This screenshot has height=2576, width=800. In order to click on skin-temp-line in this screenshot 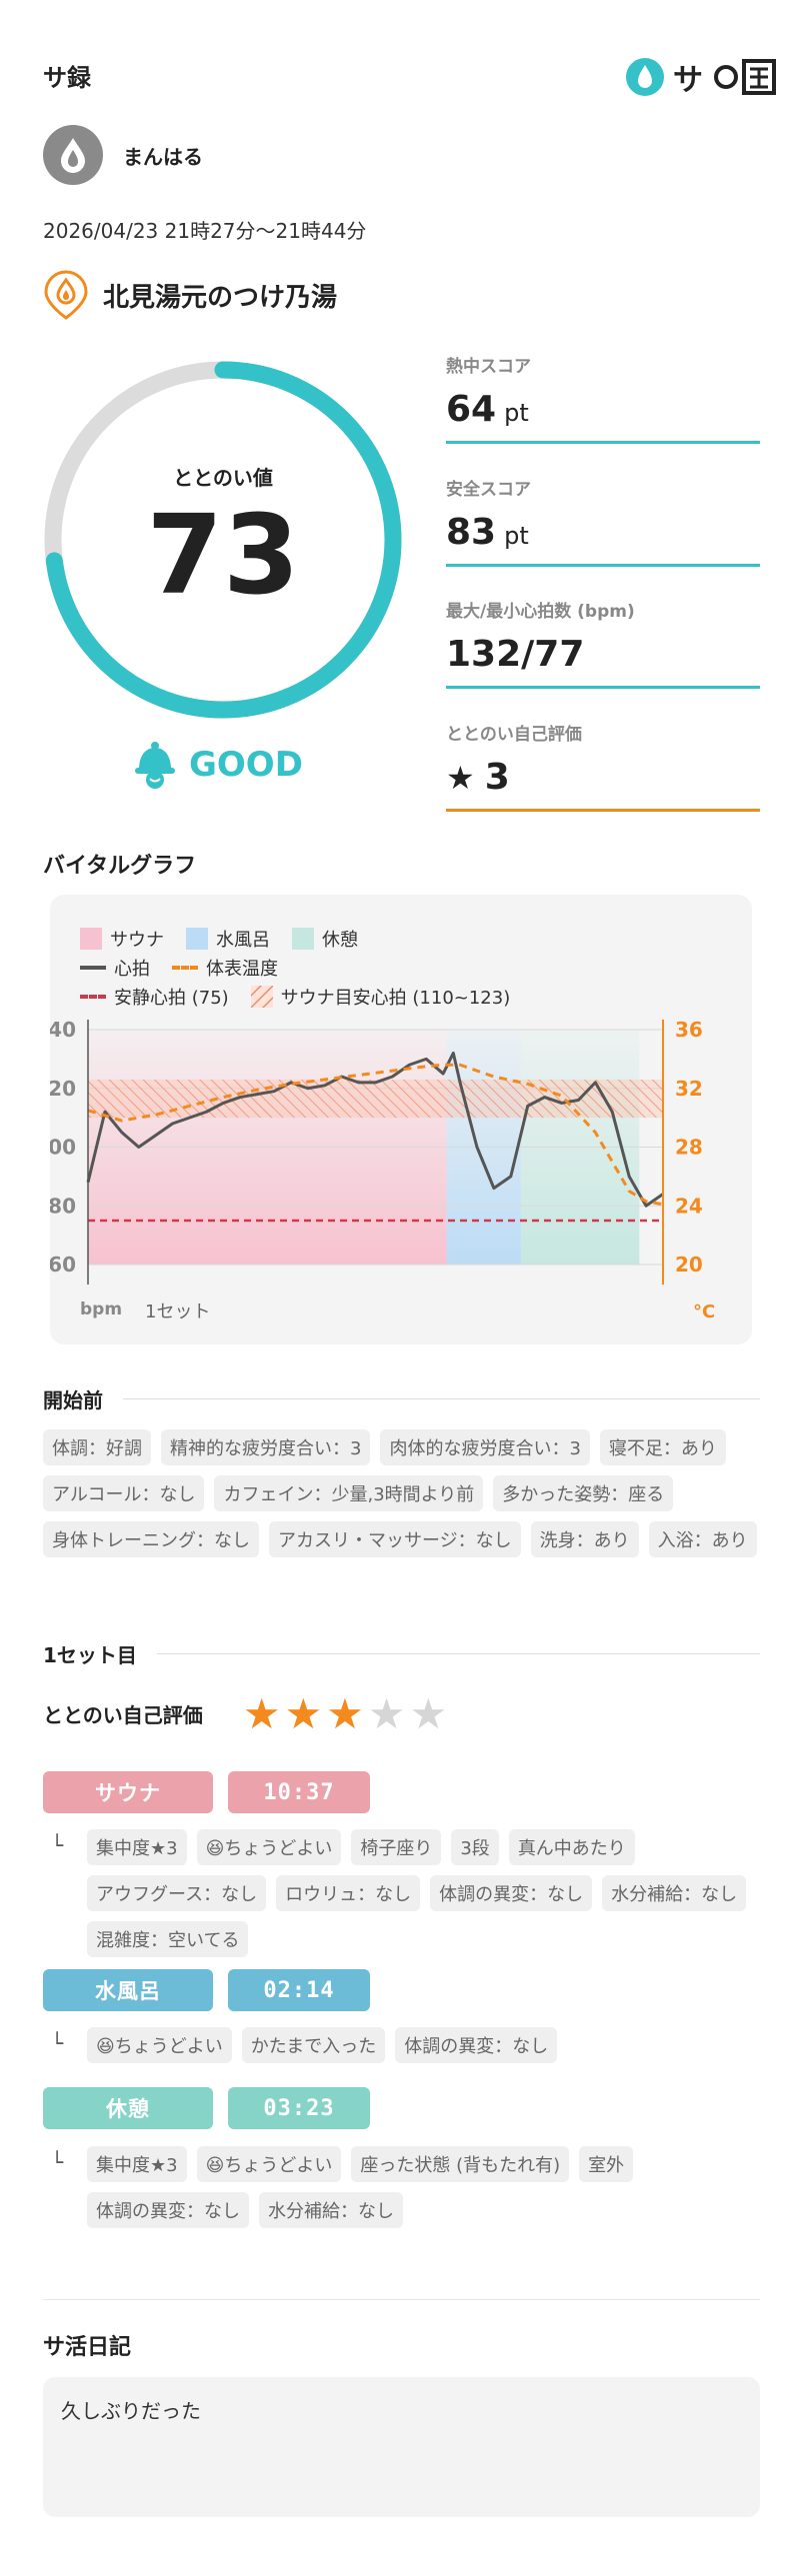, I will do `click(375, 1135)`.